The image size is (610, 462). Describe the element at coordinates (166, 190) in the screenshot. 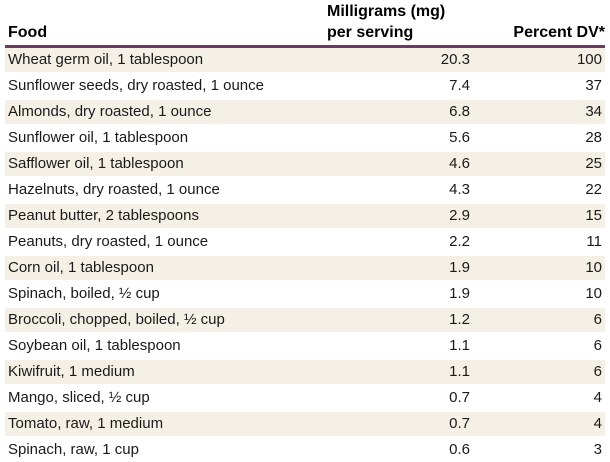

I see `food-cell: Hazelnuts, dry roasted, 1 ounce` at that location.